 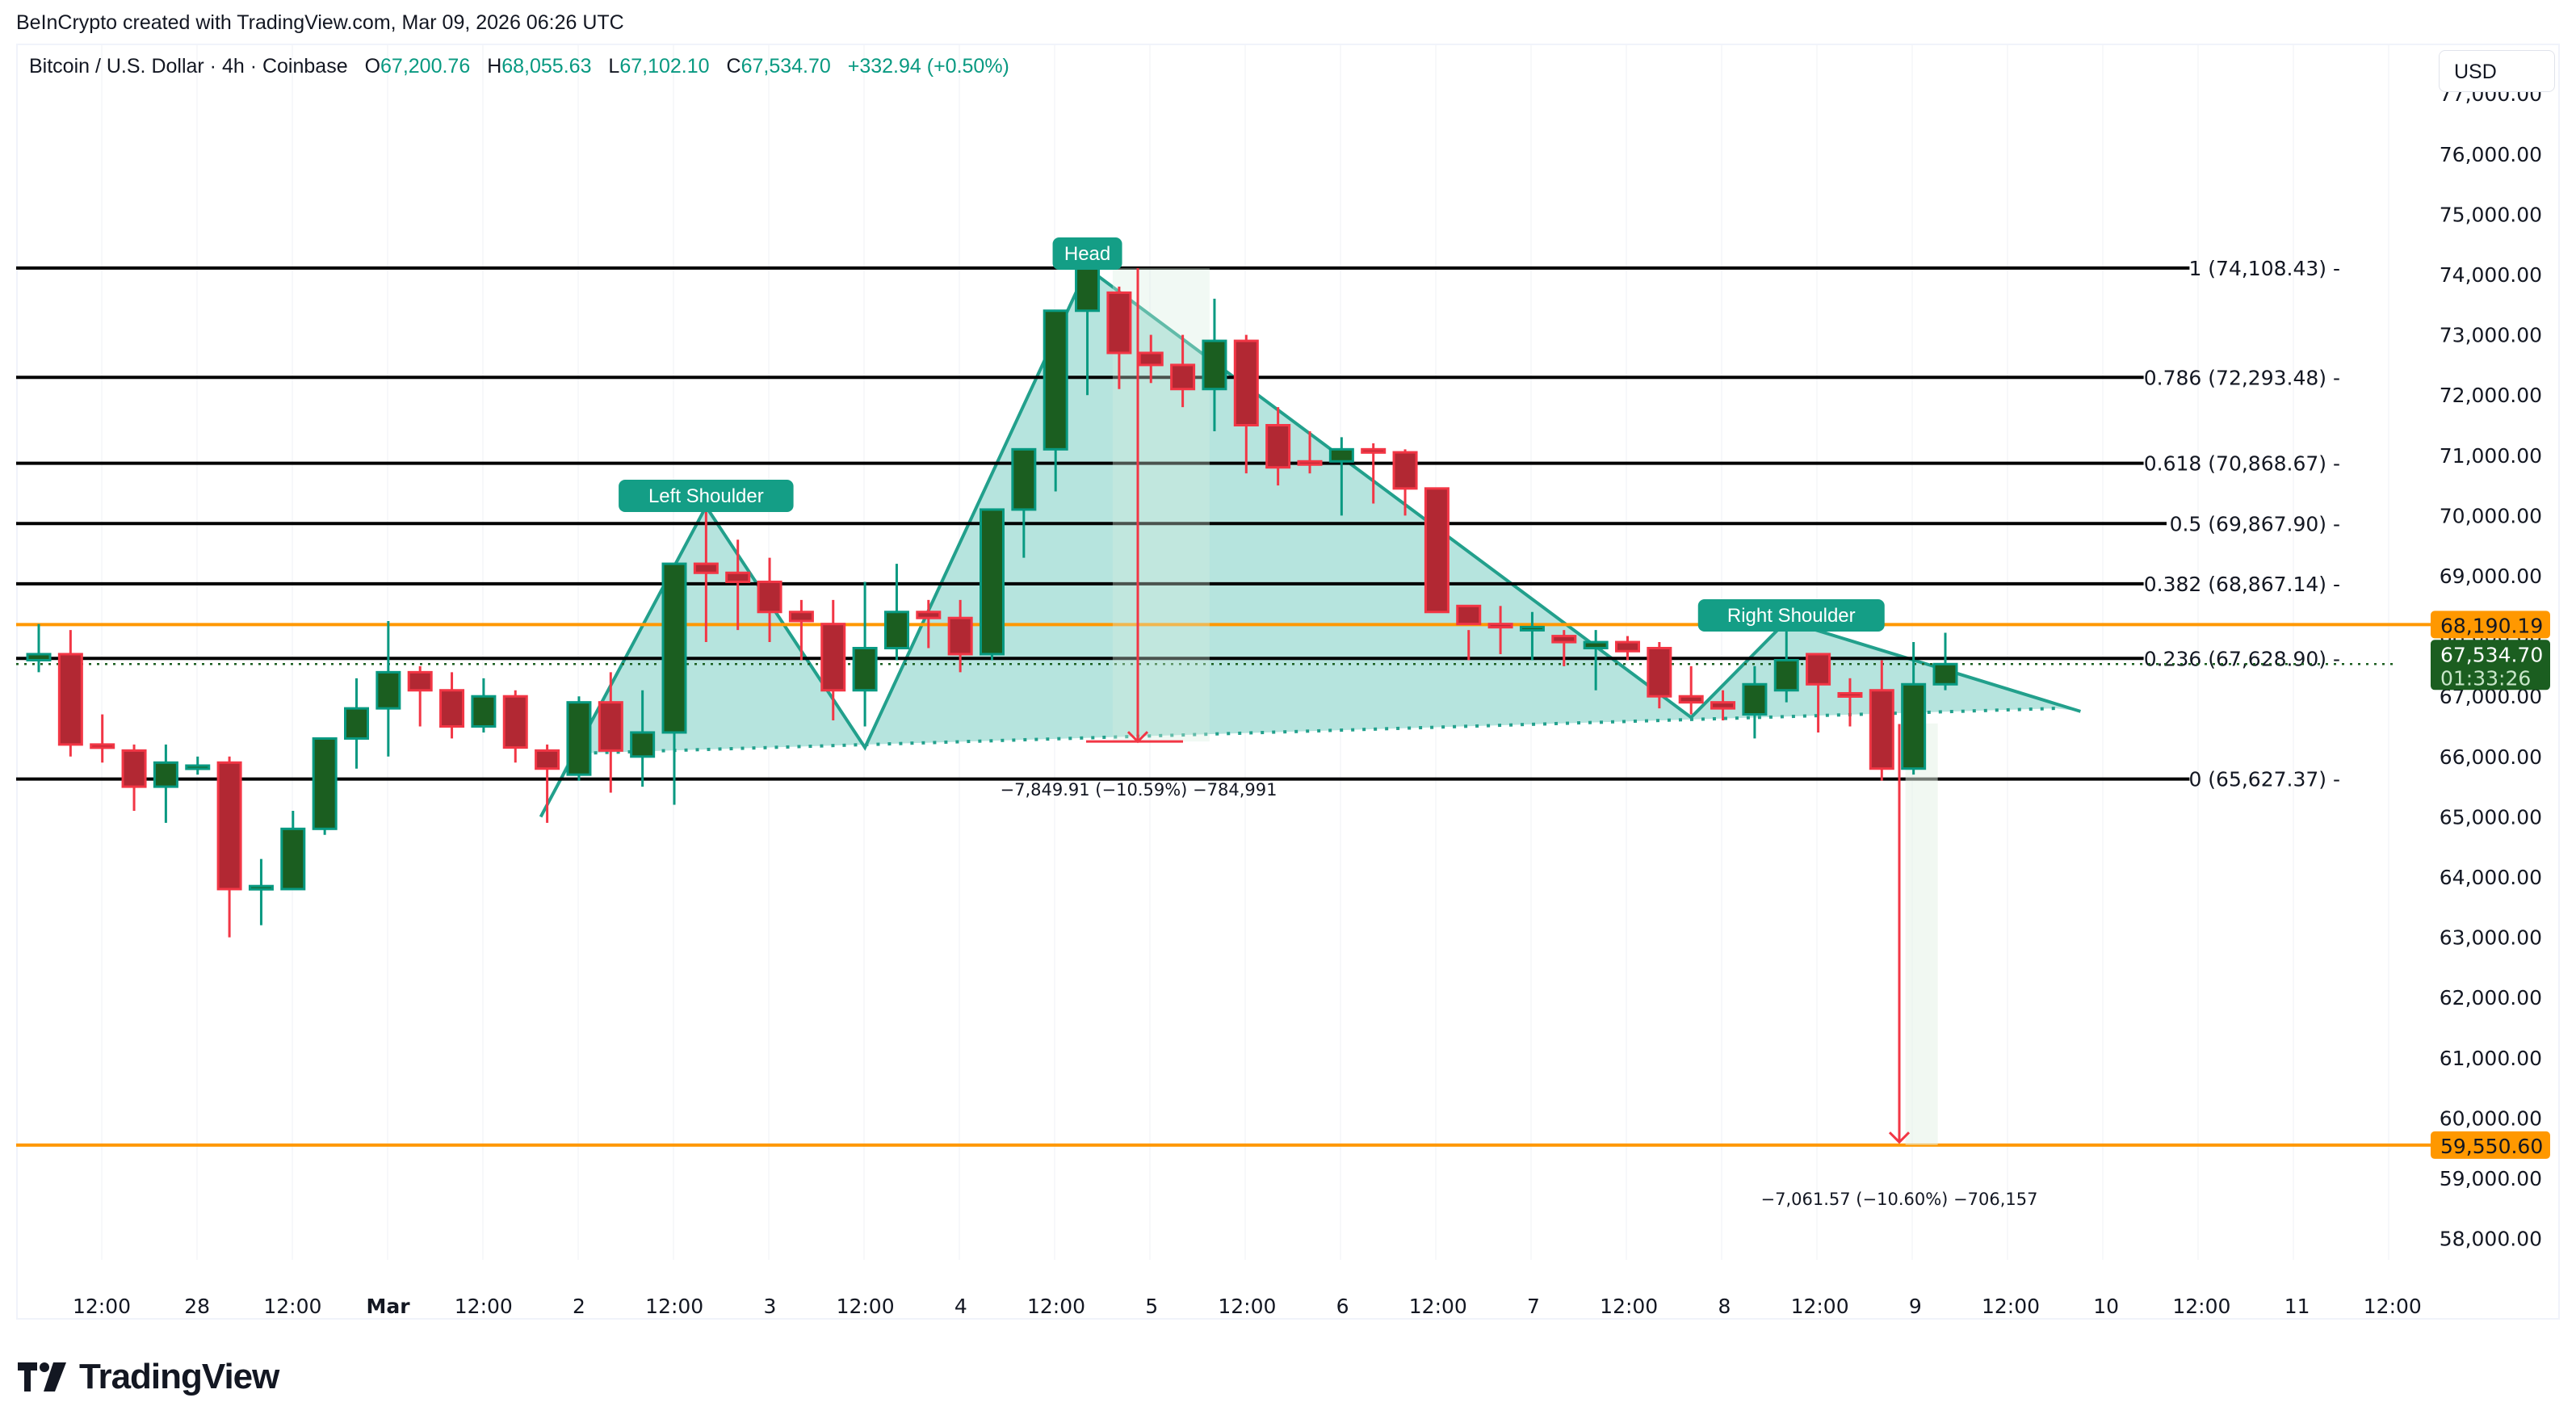 I want to click on high-value: 68,055.63, so click(x=546, y=66).